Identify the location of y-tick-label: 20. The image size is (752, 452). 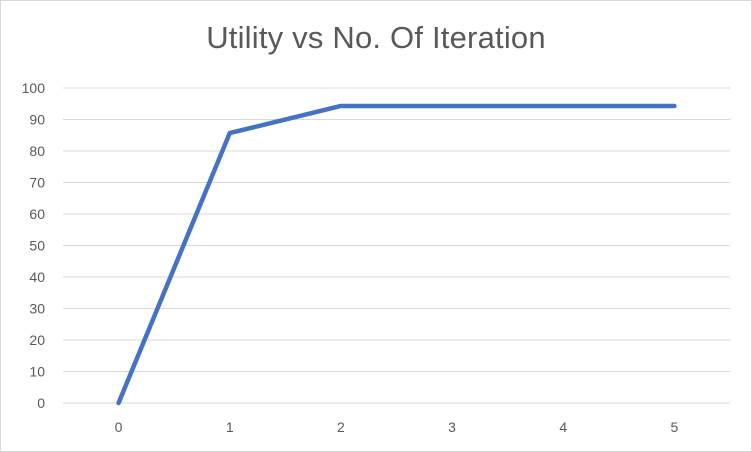
(37, 340).